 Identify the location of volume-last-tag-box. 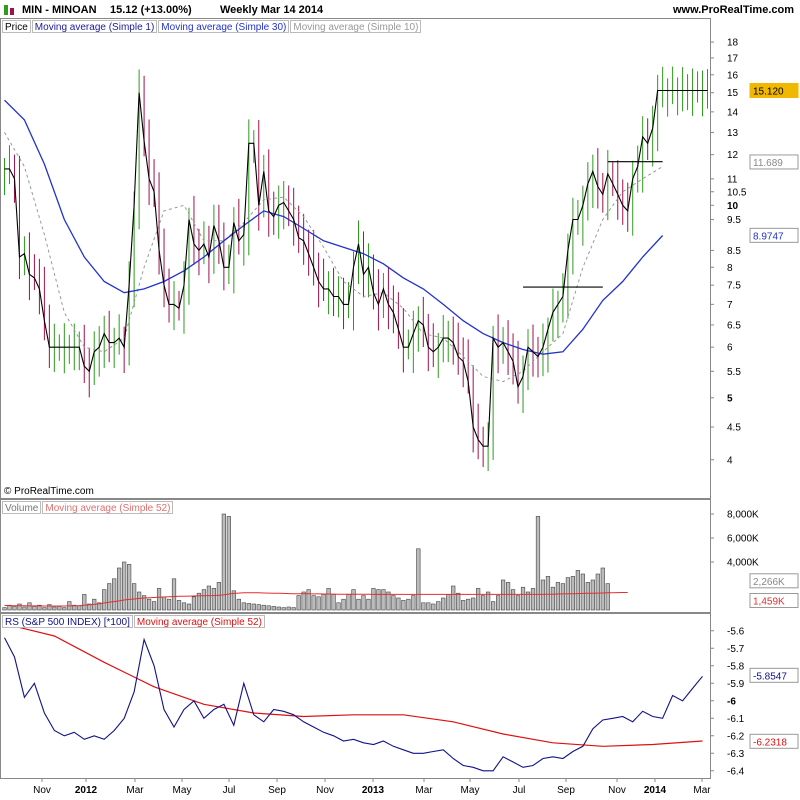
(774, 581).